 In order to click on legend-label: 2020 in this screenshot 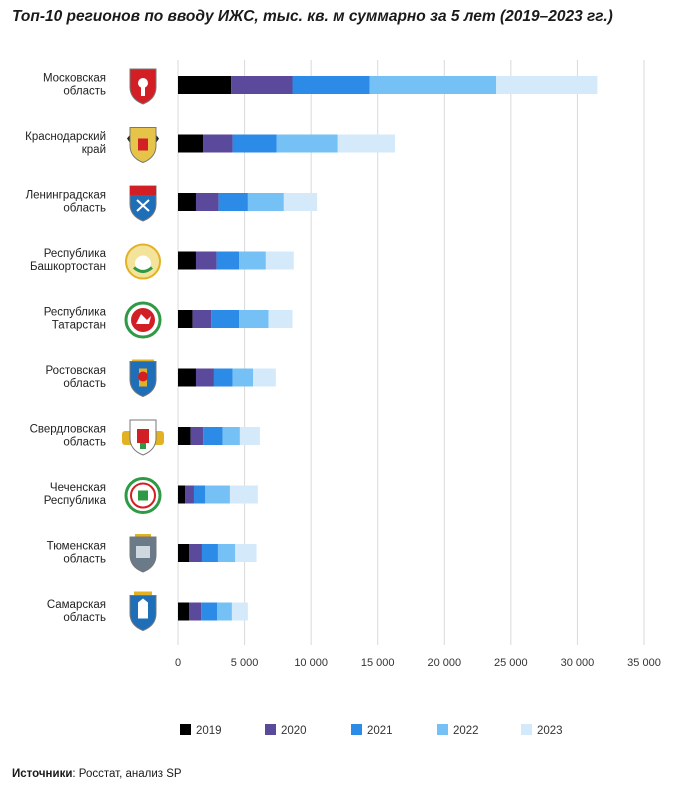, I will do `click(294, 731)`.